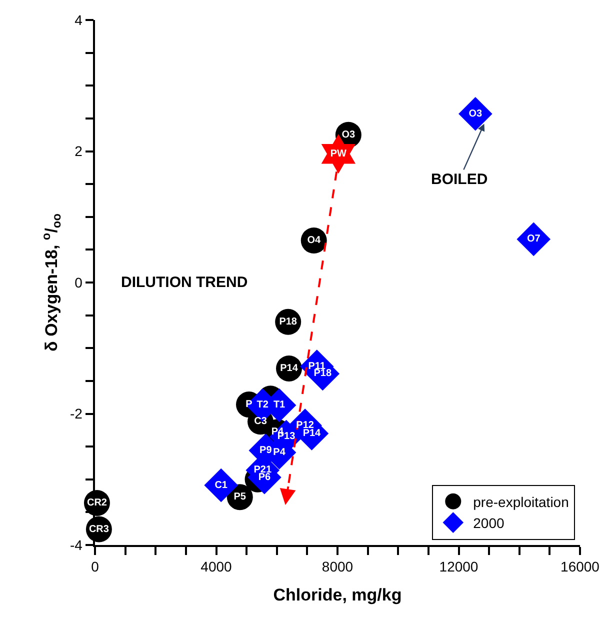  What do you see at coordinates (184, 282) in the screenshot?
I see `annotation: DILUTION TREND` at bounding box center [184, 282].